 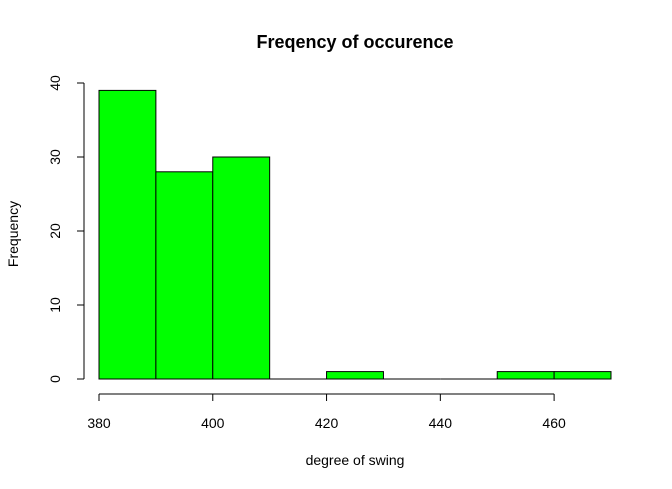 I want to click on x-tick-label: 380, so click(x=99, y=423).